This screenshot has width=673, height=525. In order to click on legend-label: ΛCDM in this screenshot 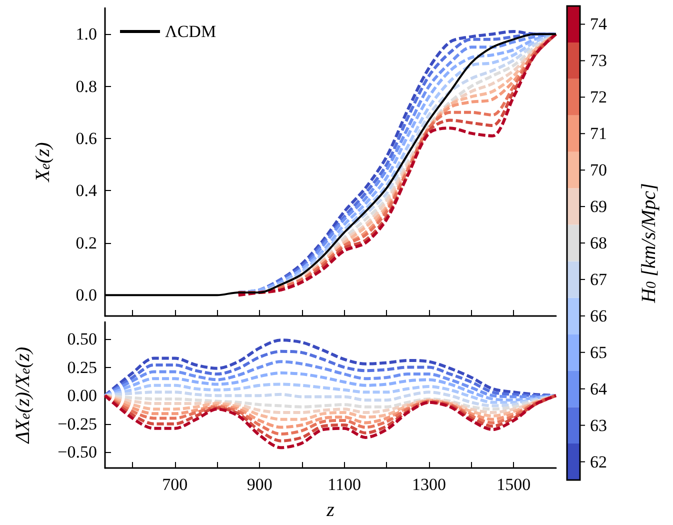, I will do `click(190, 31)`.